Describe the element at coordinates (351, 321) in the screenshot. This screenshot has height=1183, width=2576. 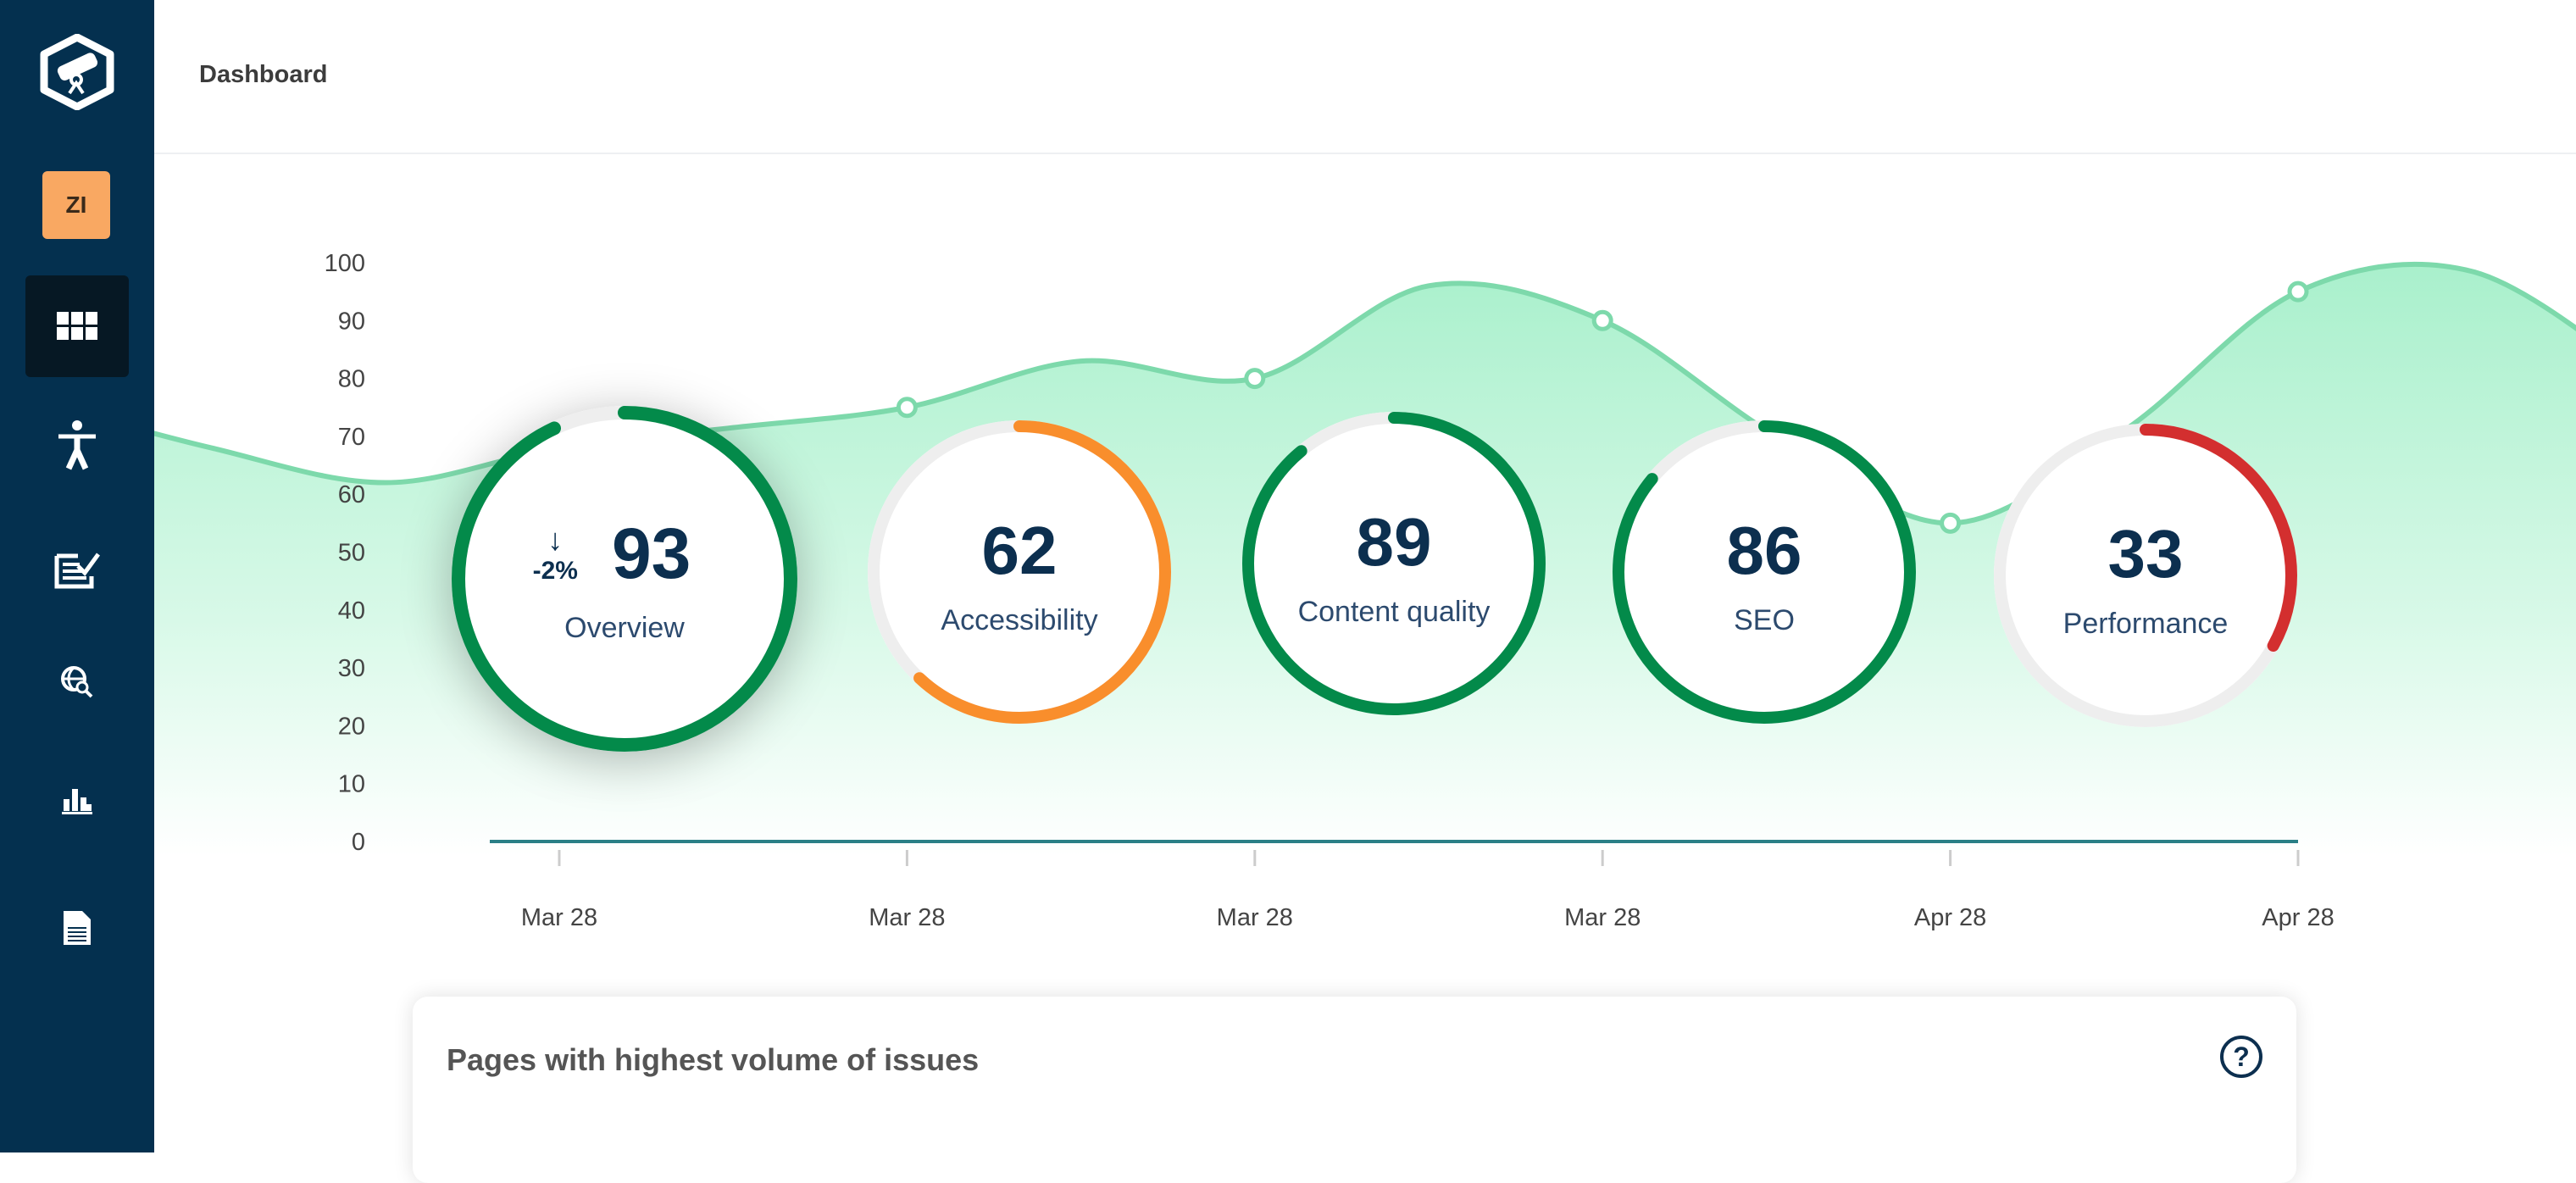
I see `y-tick-label: 90` at that location.